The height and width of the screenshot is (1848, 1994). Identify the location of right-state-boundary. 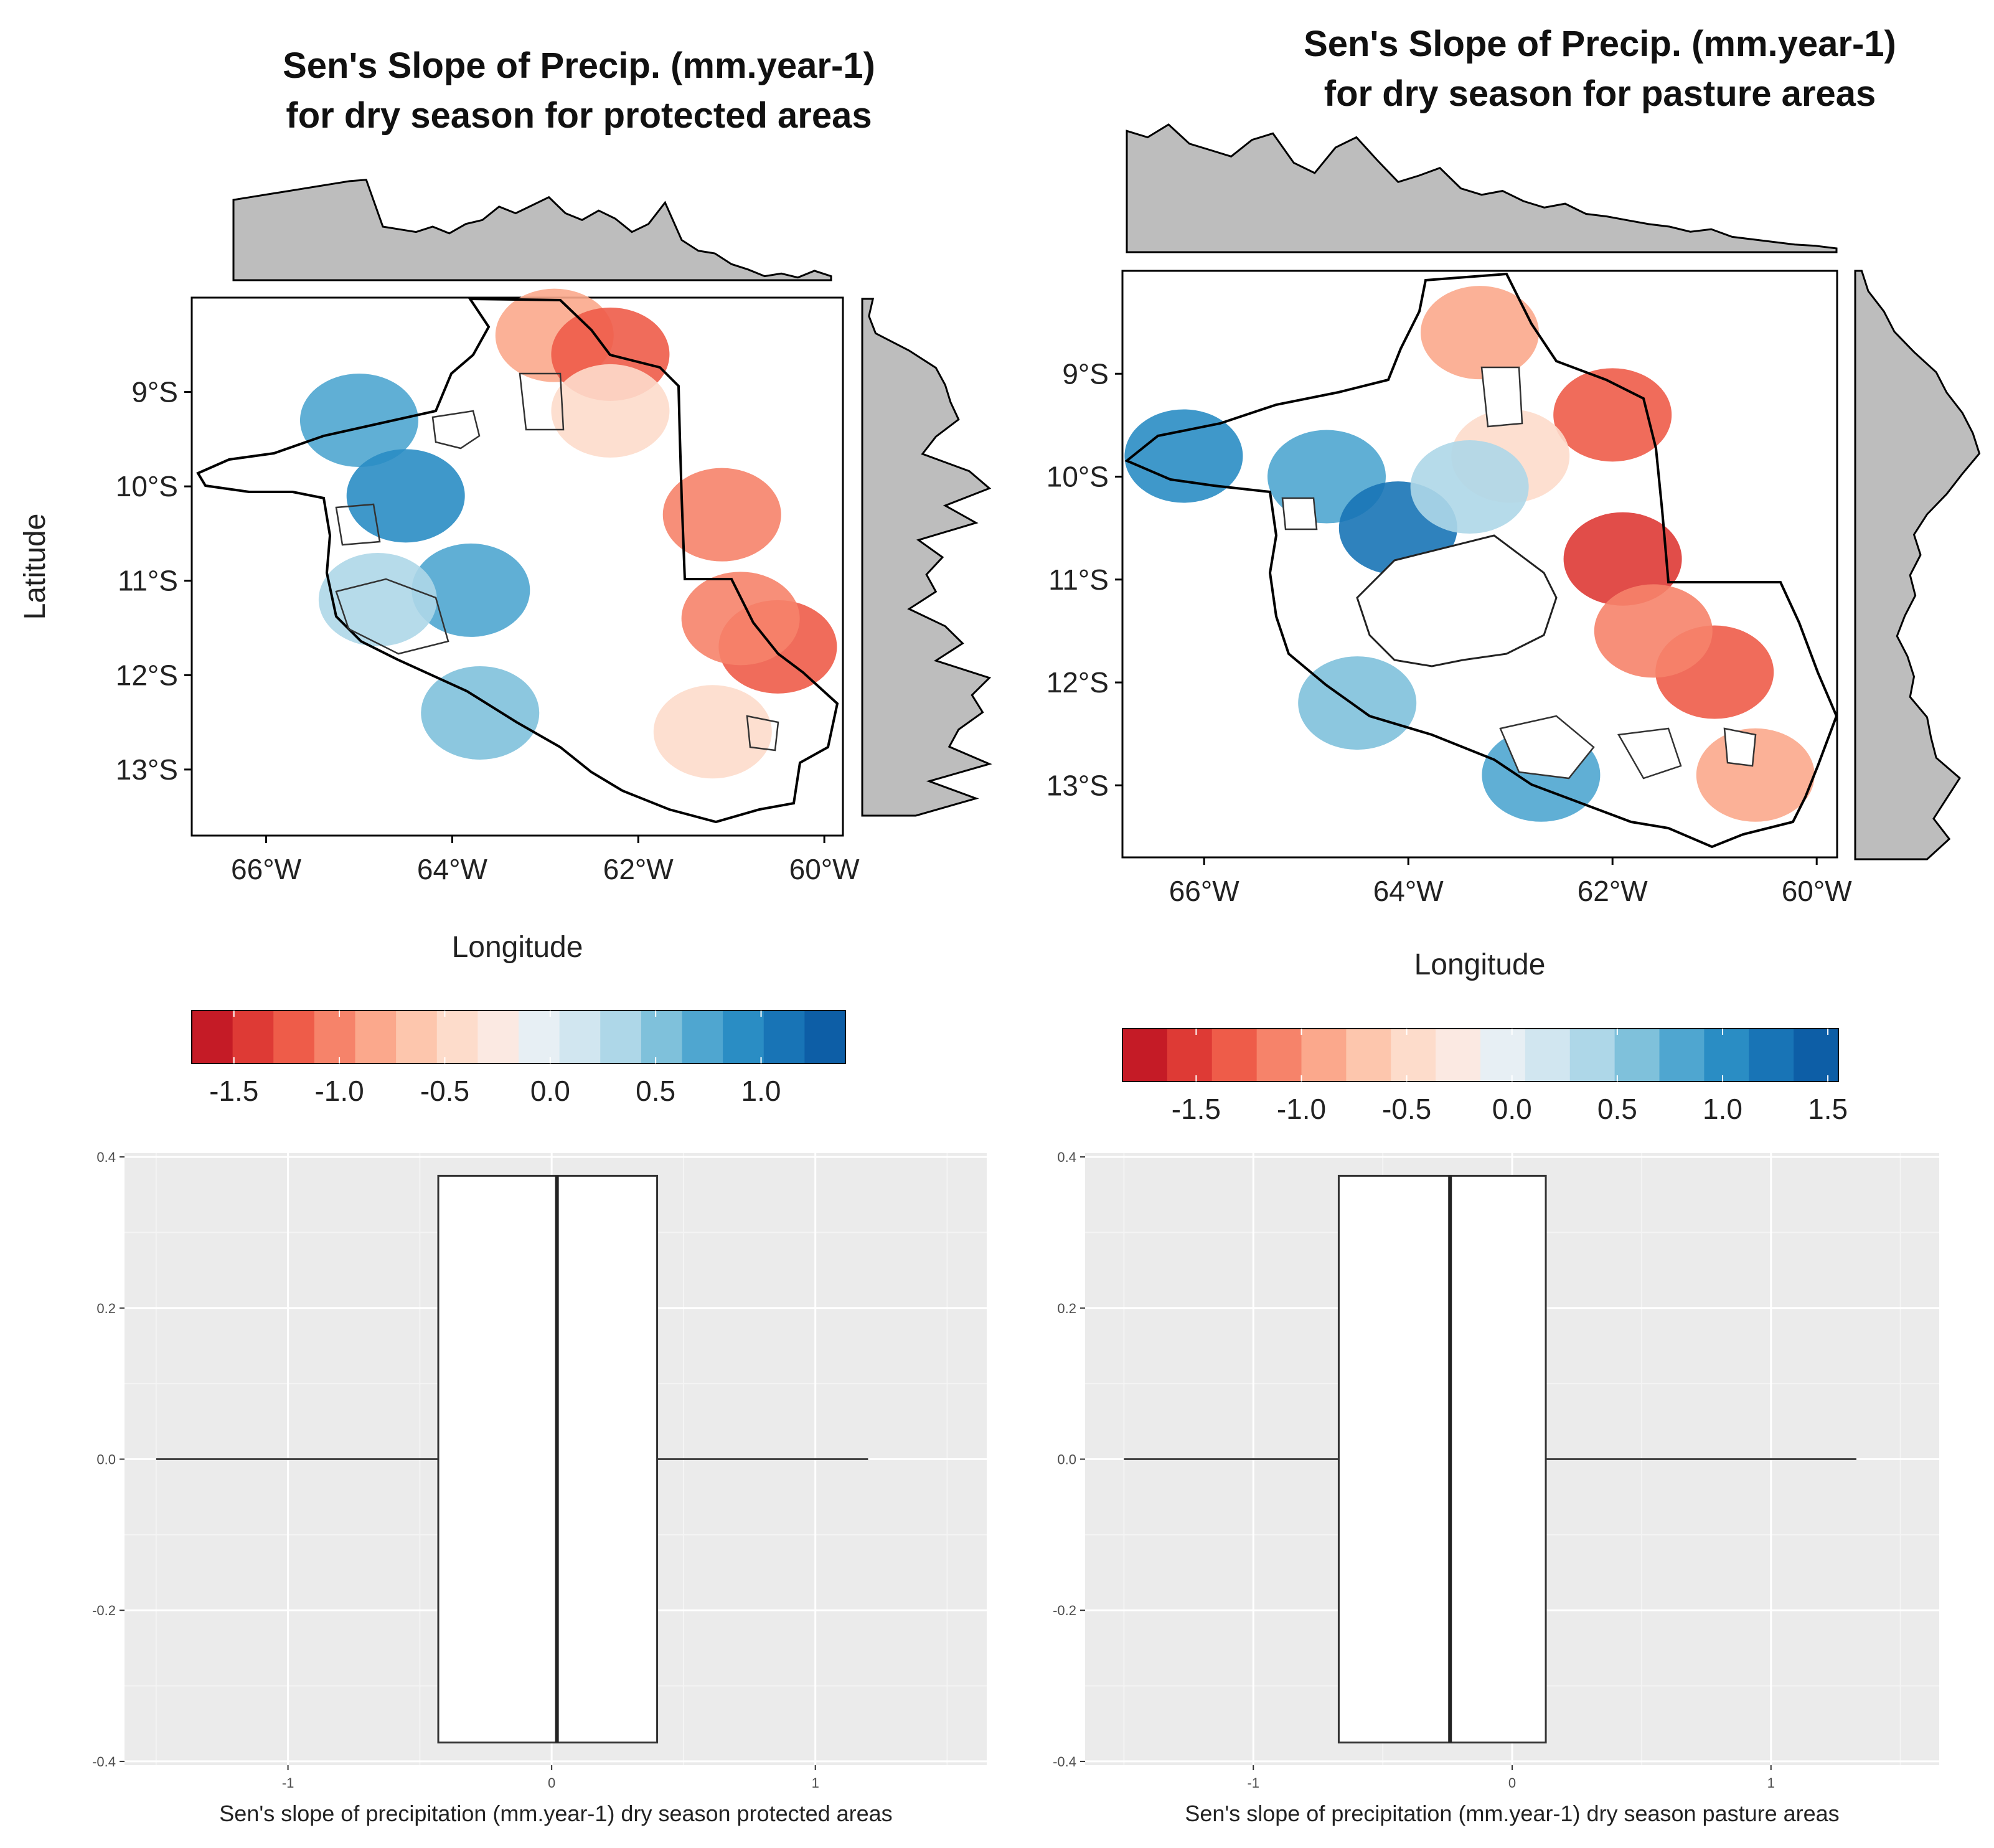
(1481, 560).